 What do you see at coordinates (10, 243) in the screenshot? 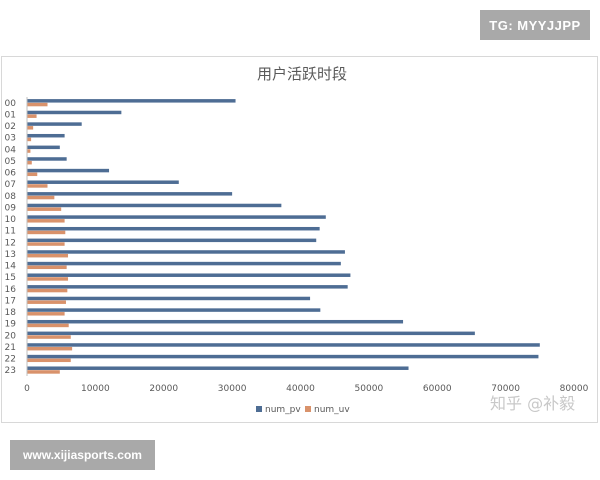
I see `y-tick-label-12: 12` at bounding box center [10, 243].